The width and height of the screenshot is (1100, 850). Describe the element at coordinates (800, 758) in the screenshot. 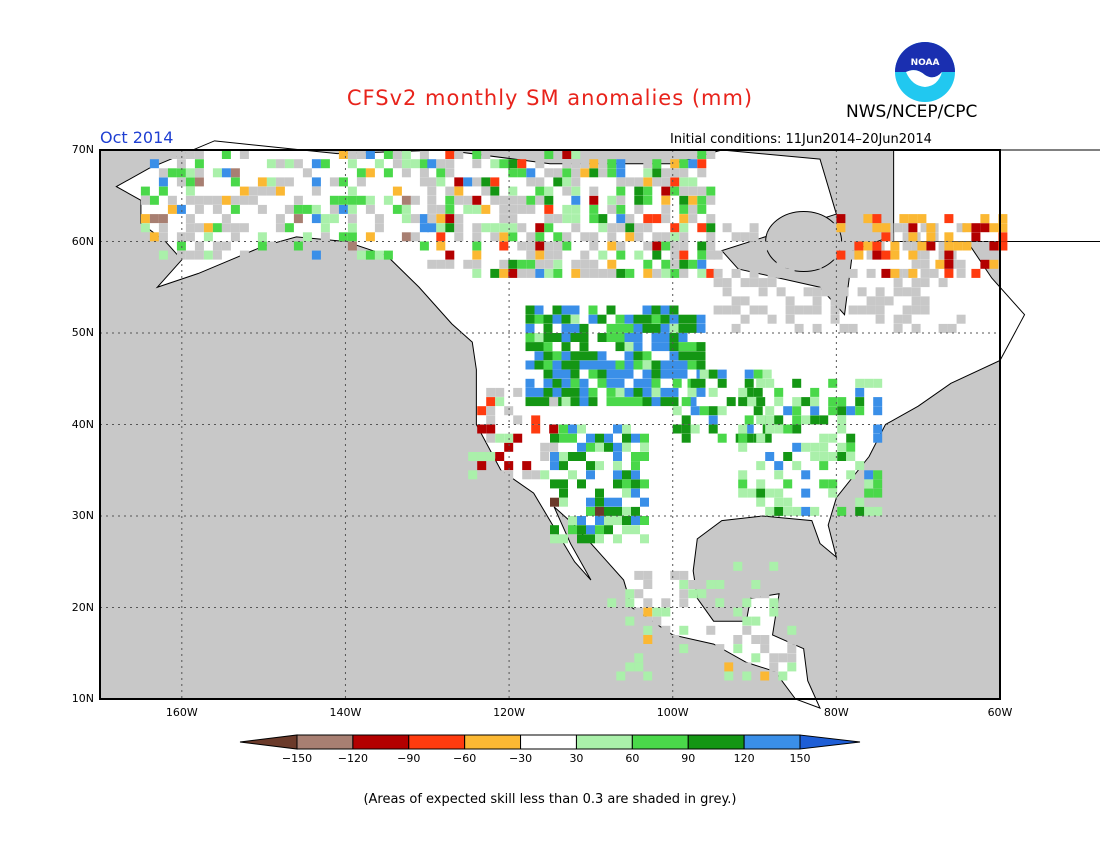

I see `colorbar-tick-label: 150` at that location.